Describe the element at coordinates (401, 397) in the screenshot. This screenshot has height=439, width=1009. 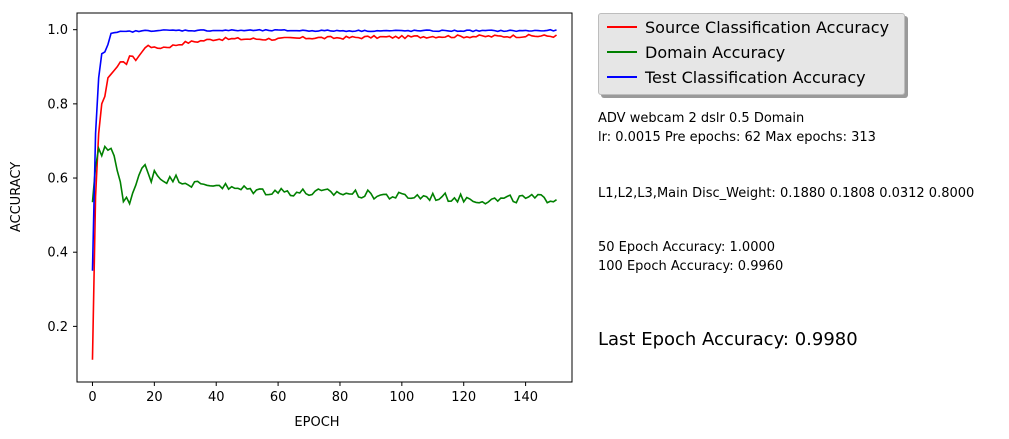
I see `x-tick-label: 100` at that location.